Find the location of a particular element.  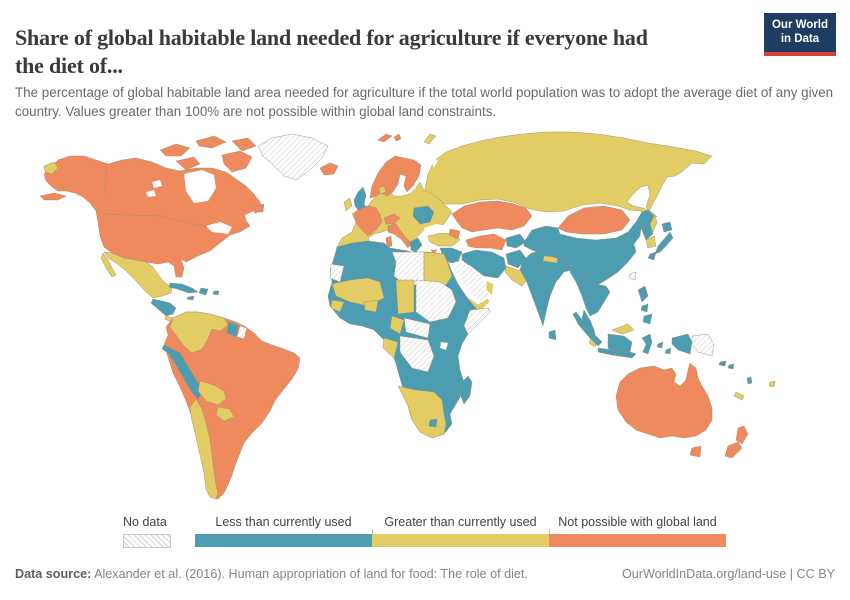

region-fiji is located at coordinates (772, 384).